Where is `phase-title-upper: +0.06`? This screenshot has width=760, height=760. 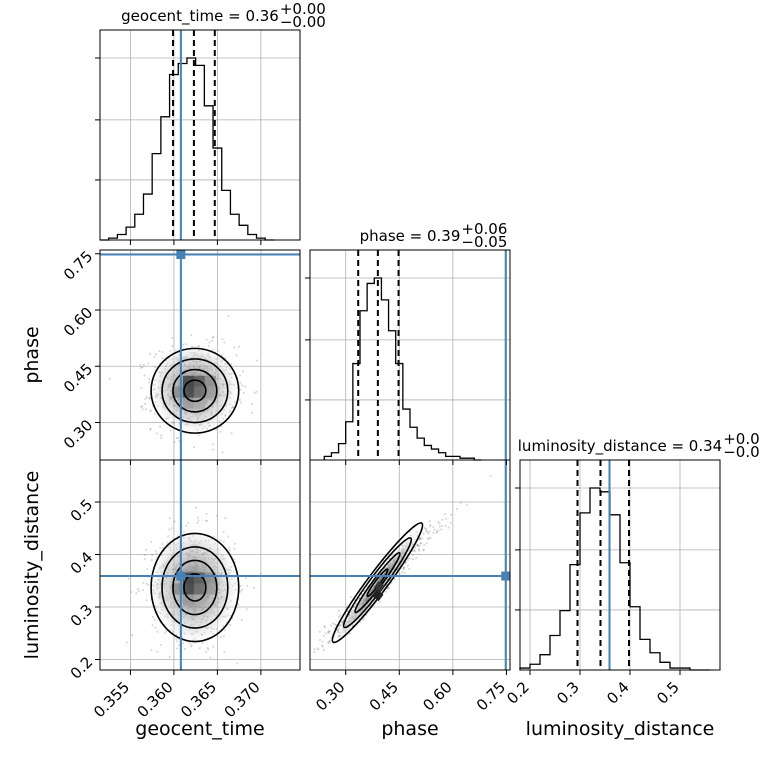
phase-title-upper: +0.06 is located at coordinates (484, 229).